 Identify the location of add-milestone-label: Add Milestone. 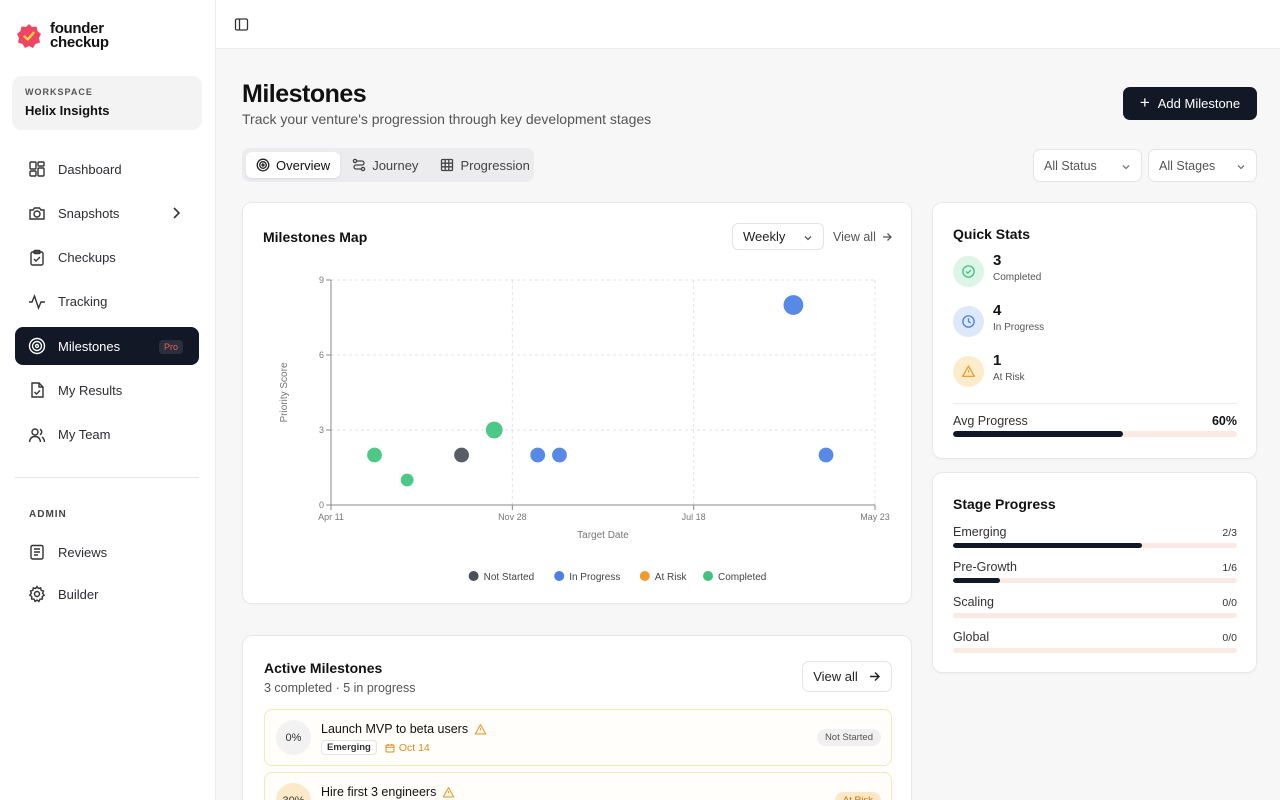
(1199, 103).